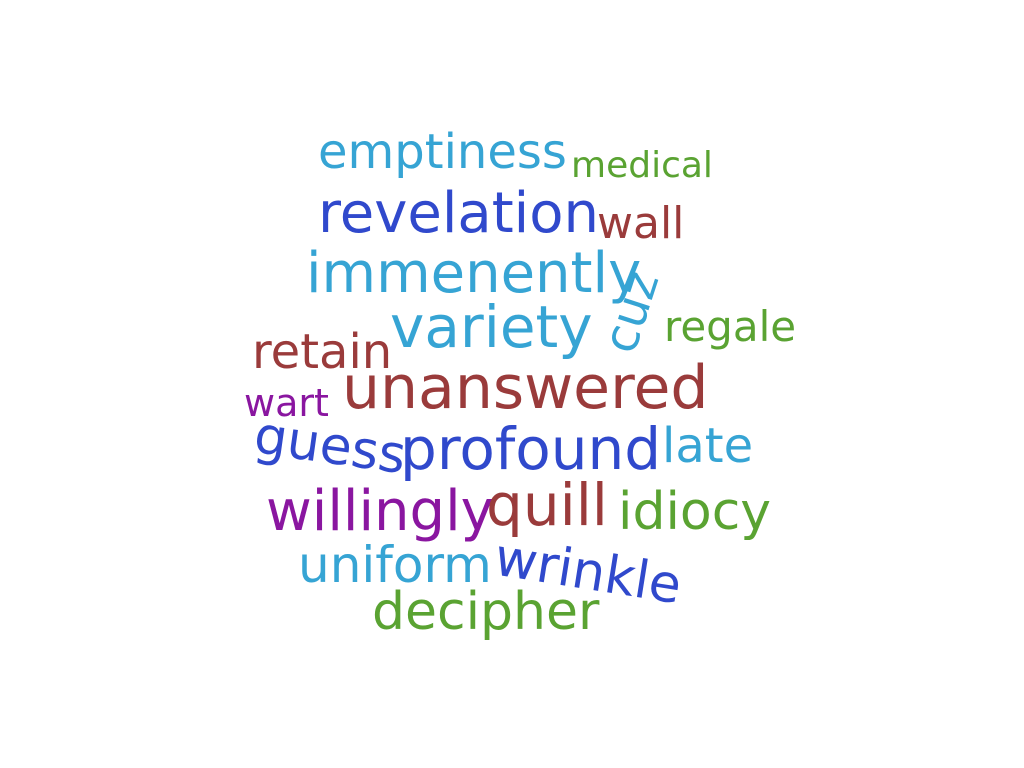 This screenshot has width=1024, height=768. Describe the element at coordinates (286, 403) in the screenshot. I see `word-wart: wart` at that location.